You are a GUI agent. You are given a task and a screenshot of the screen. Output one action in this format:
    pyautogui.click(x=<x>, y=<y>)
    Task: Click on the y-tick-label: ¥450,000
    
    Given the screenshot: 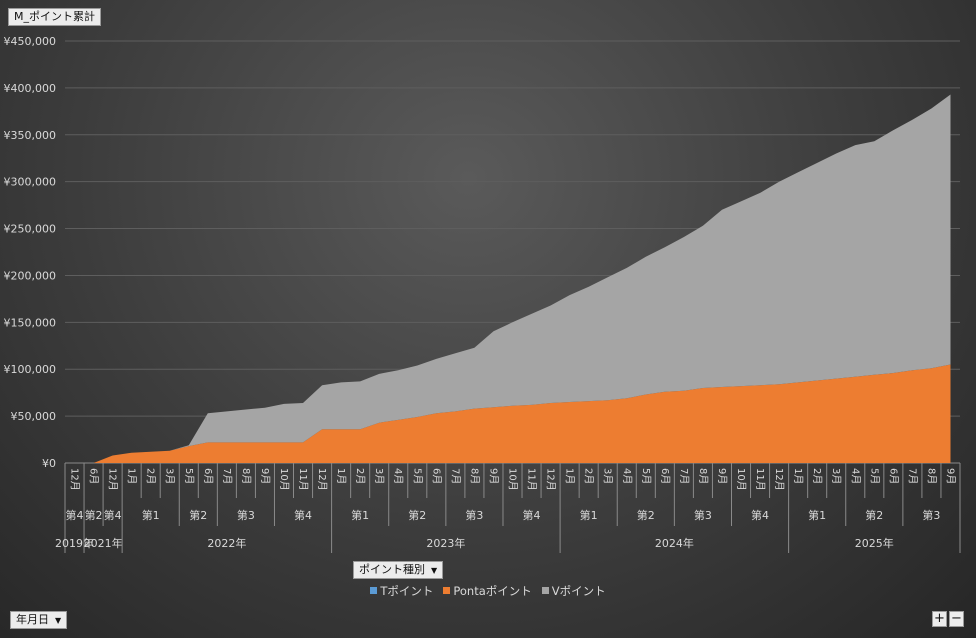 What is the action you would take?
    pyautogui.click(x=30, y=41)
    